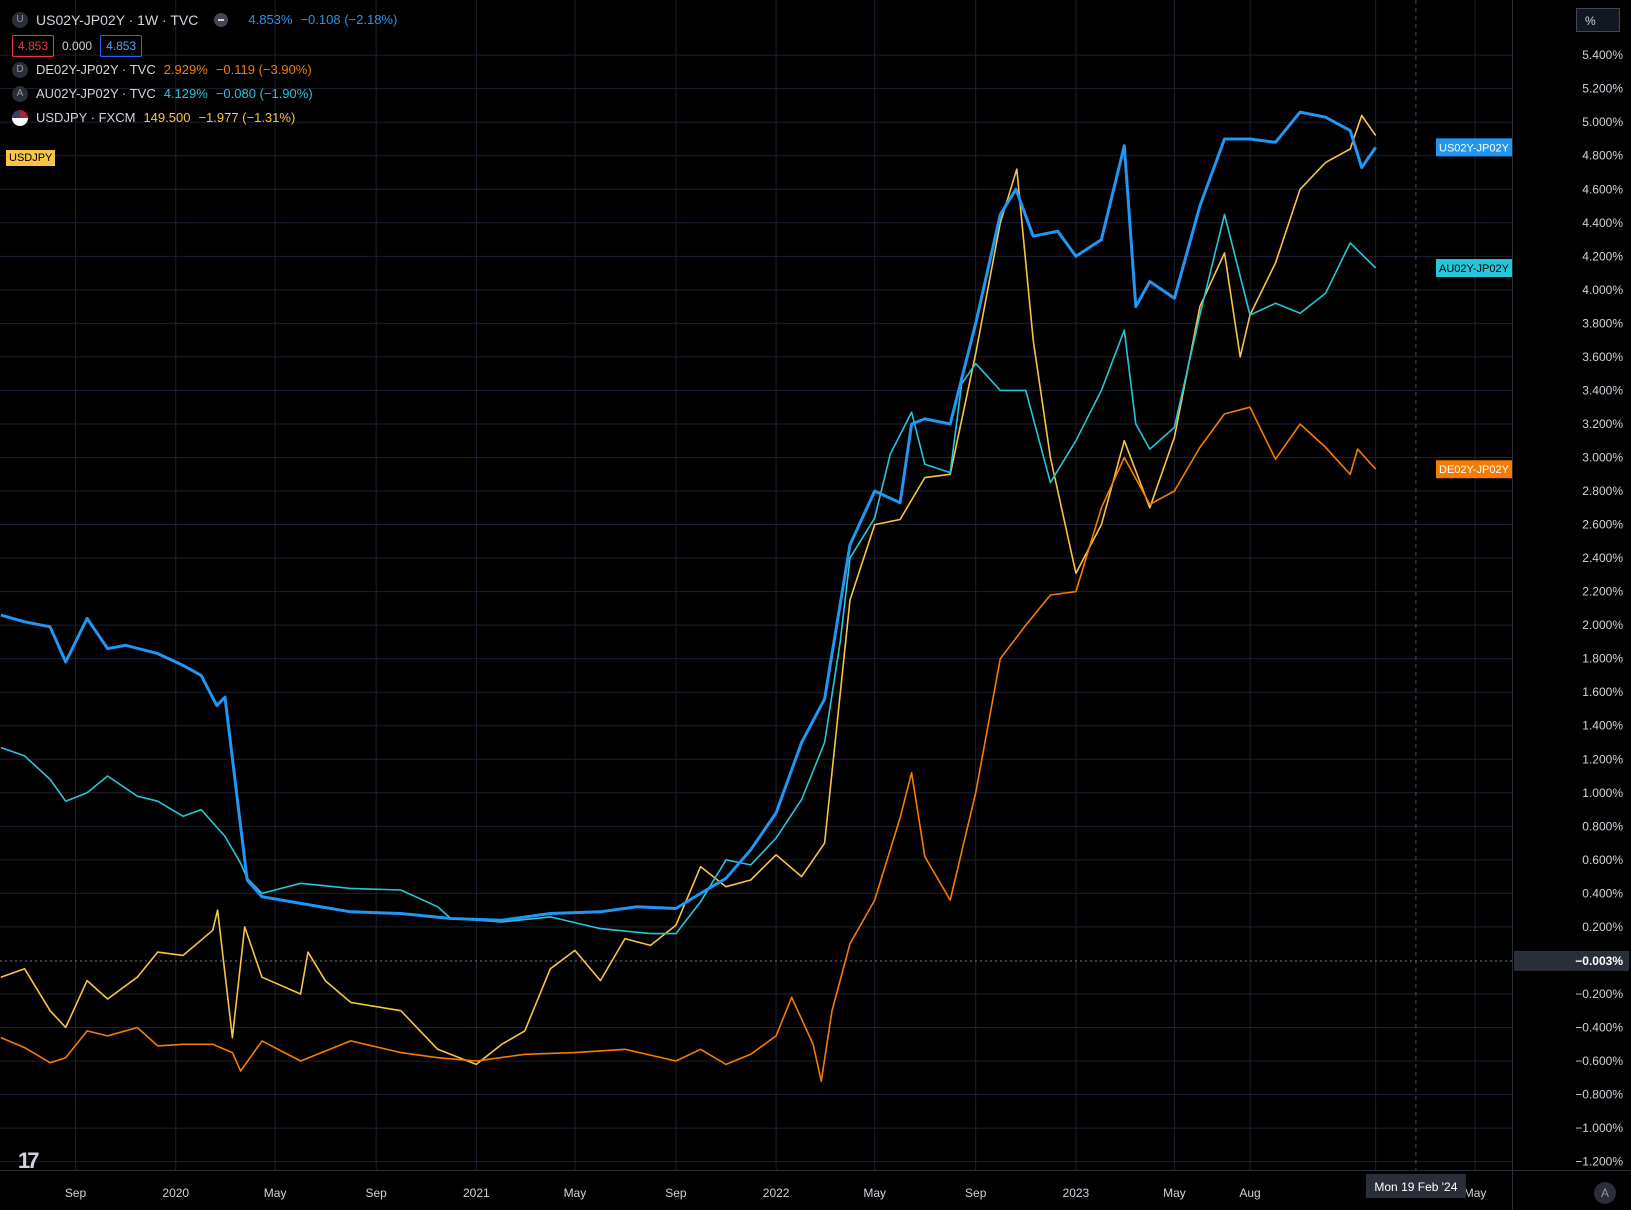  What do you see at coordinates (1599, 961) in the screenshot?
I see `zero-label: −0.003%` at bounding box center [1599, 961].